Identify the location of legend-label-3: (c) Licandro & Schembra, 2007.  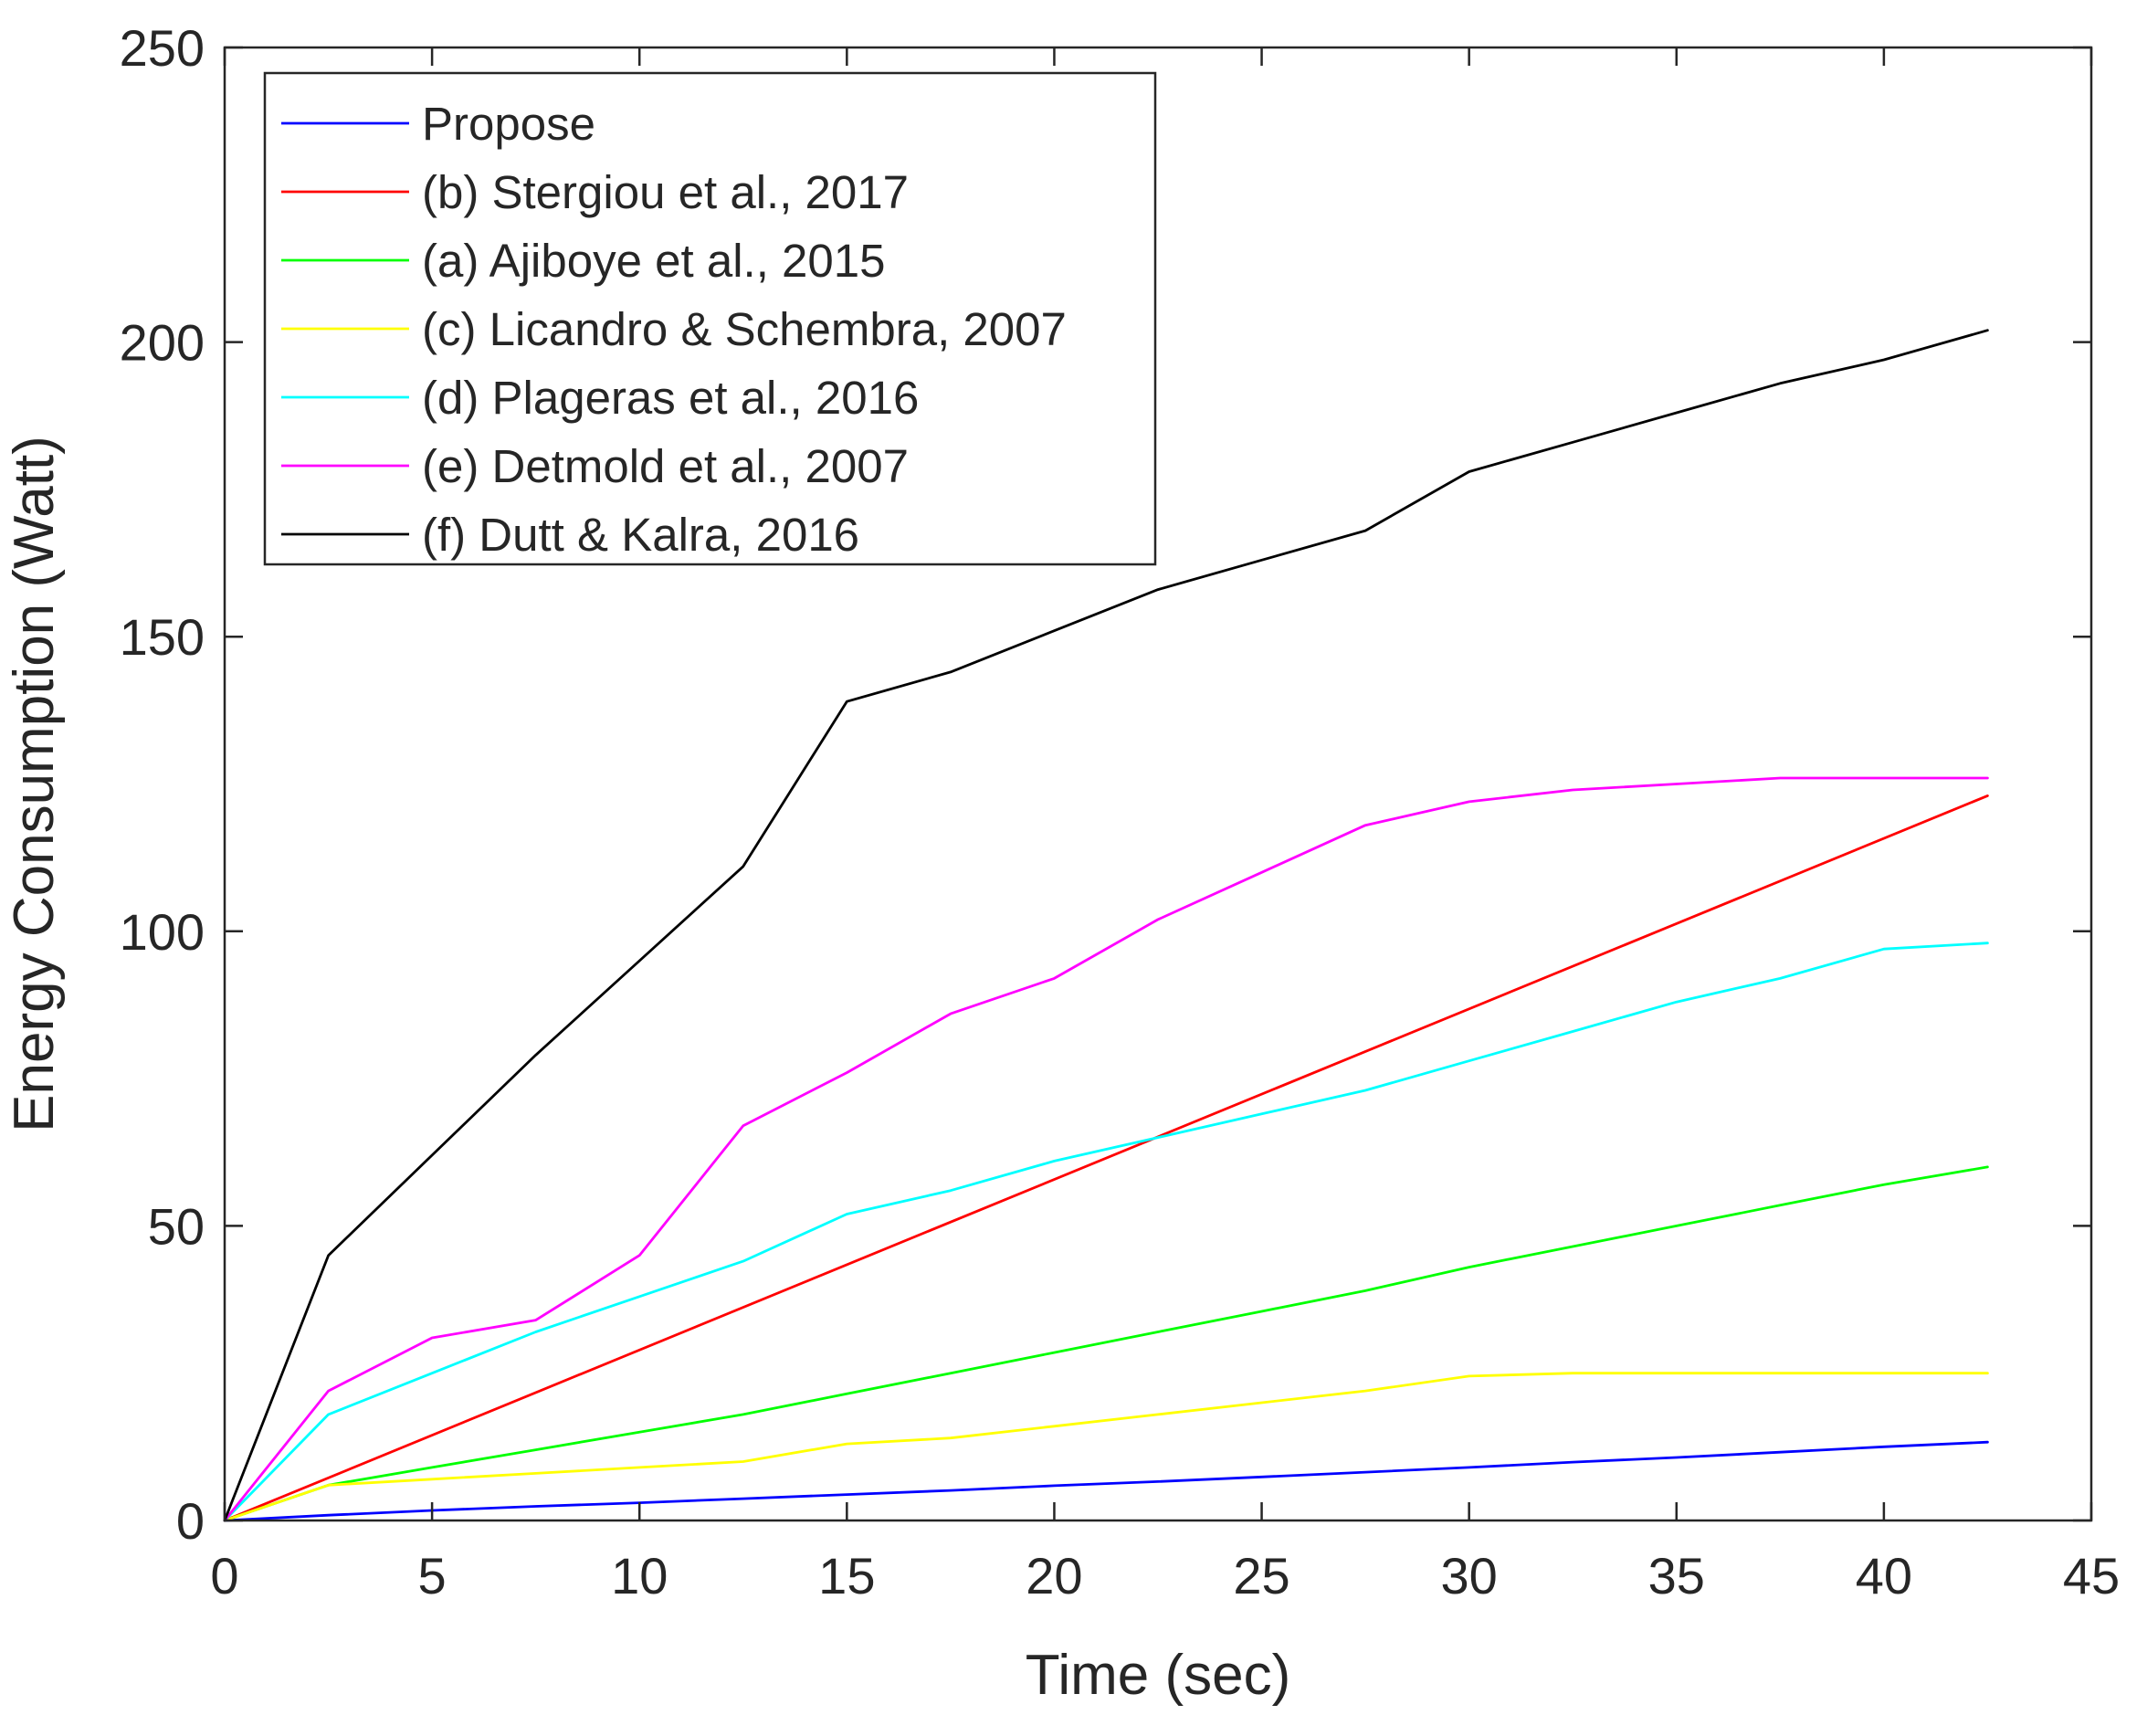
(744, 329).